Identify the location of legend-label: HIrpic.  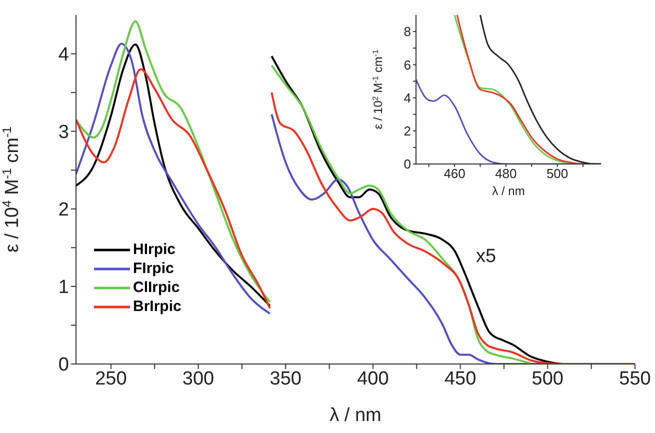
(154, 249).